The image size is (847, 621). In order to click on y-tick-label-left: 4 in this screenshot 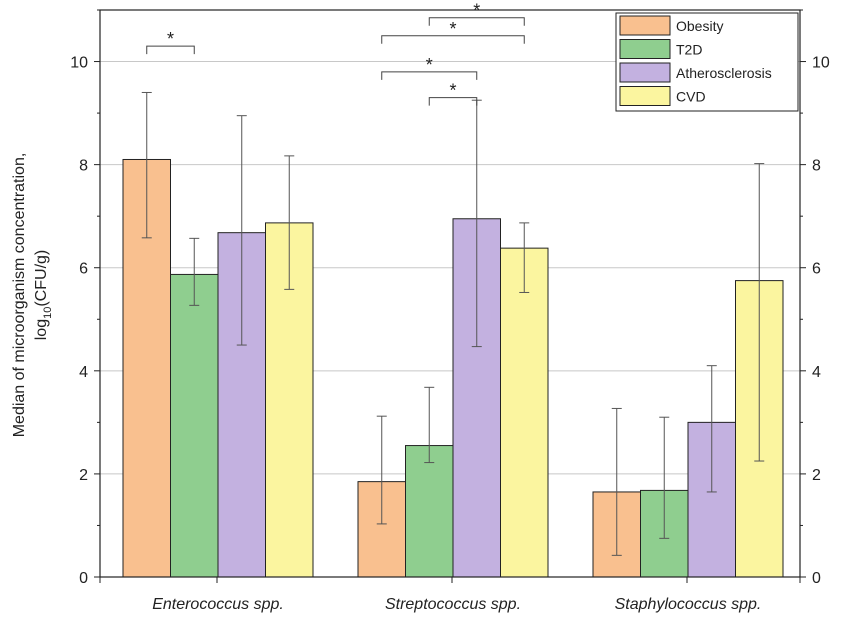, I will do `click(83, 372)`.